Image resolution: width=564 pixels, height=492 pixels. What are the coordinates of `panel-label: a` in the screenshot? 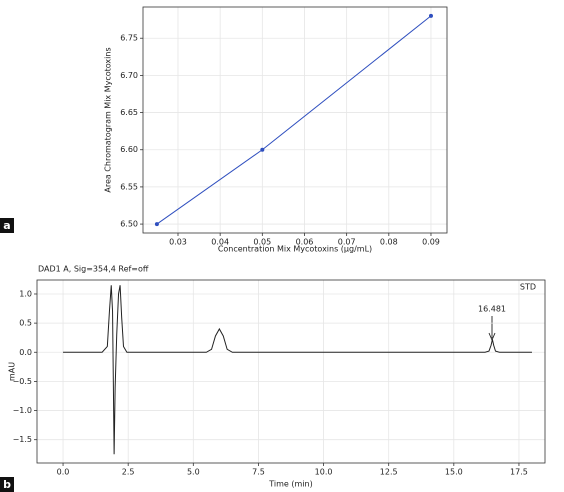 It's located at (6, 225).